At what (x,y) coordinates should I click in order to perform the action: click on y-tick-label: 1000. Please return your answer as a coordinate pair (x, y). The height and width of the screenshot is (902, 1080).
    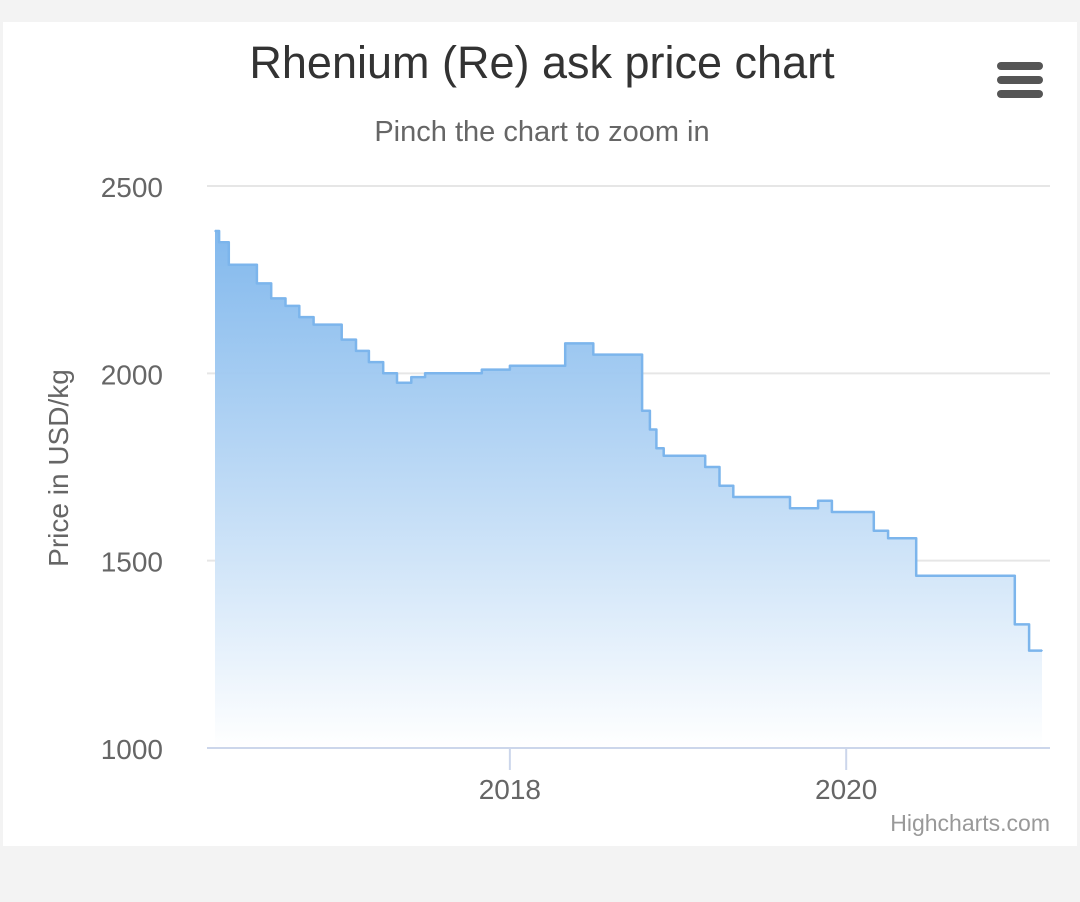
    Looking at the image, I should click on (132, 749).